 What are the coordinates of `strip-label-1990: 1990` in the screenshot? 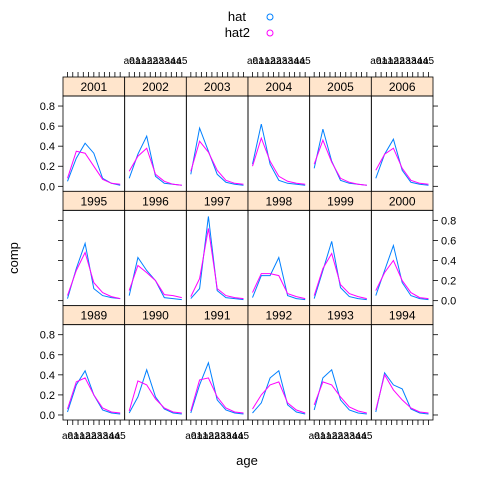 It's located at (155, 316).